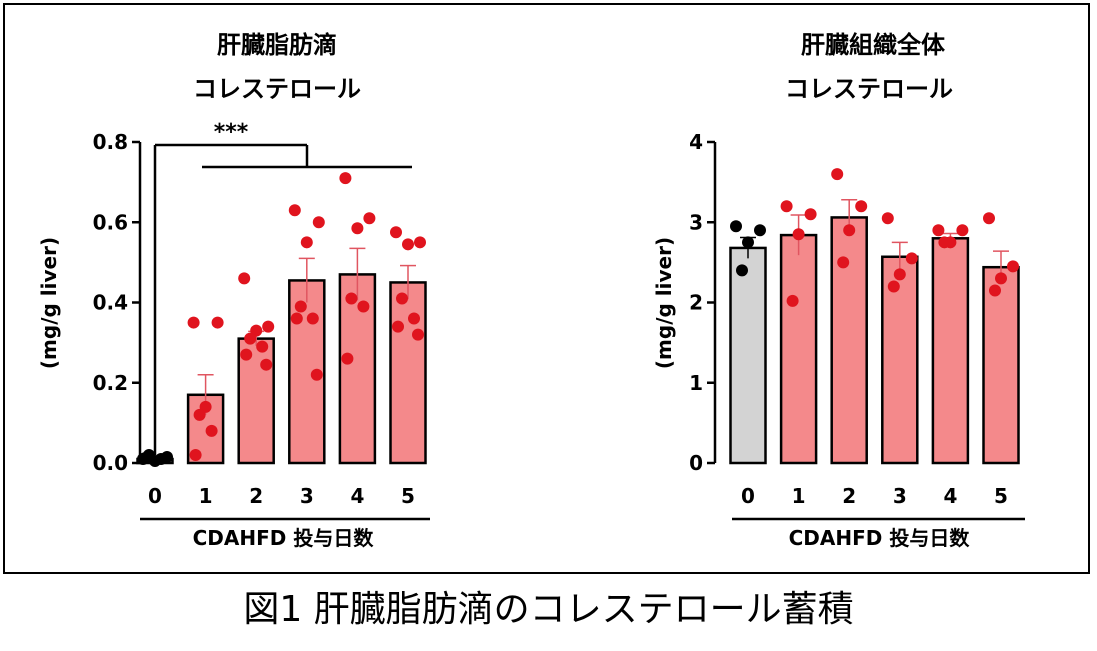  What do you see at coordinates (277, 45) in the screenshot?
I see `panel1-title-line1: 肝臓脂肪滴` at bounding box center [277, 45].